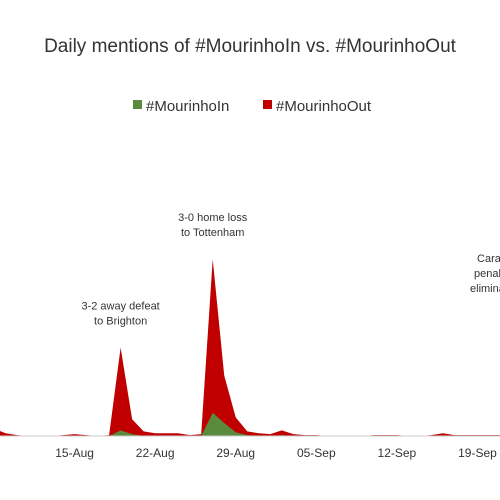 The width and height of the screenshot is (500, 500). I want to click on annotation-line: to Brighton, so click(120, 321).